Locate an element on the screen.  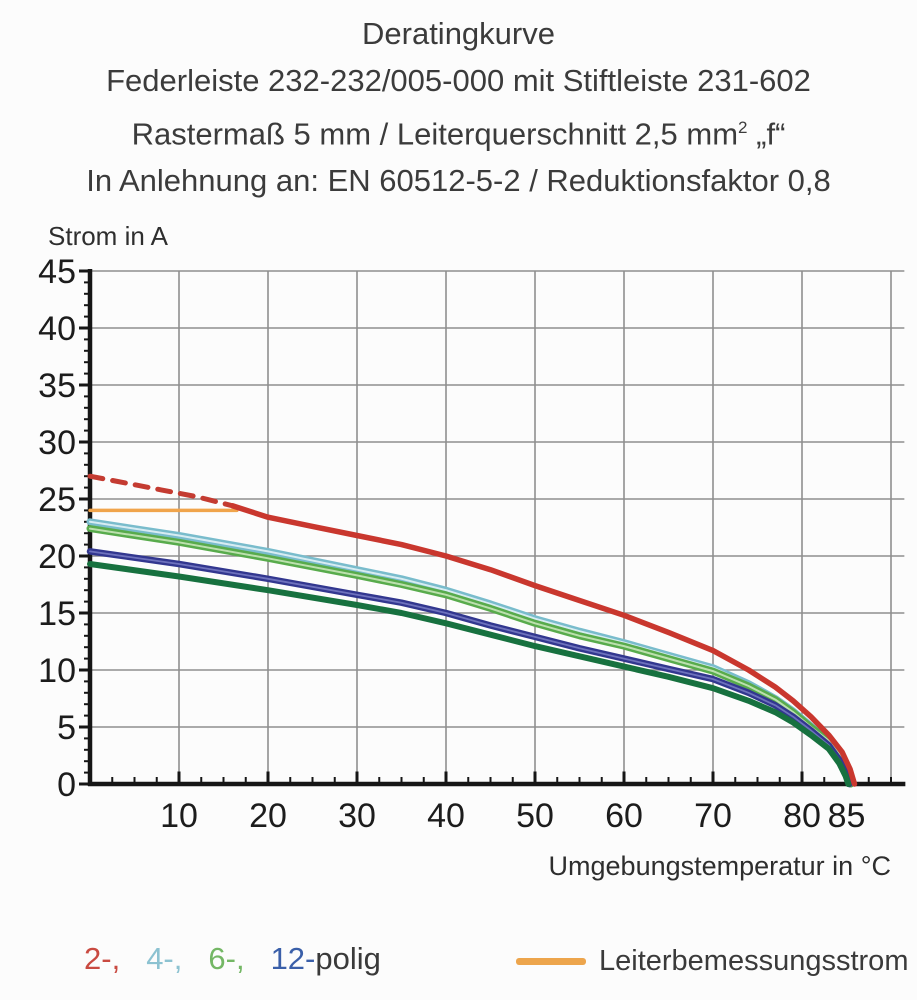
x-tick-label: 10 is located at coordinates (179, 816).